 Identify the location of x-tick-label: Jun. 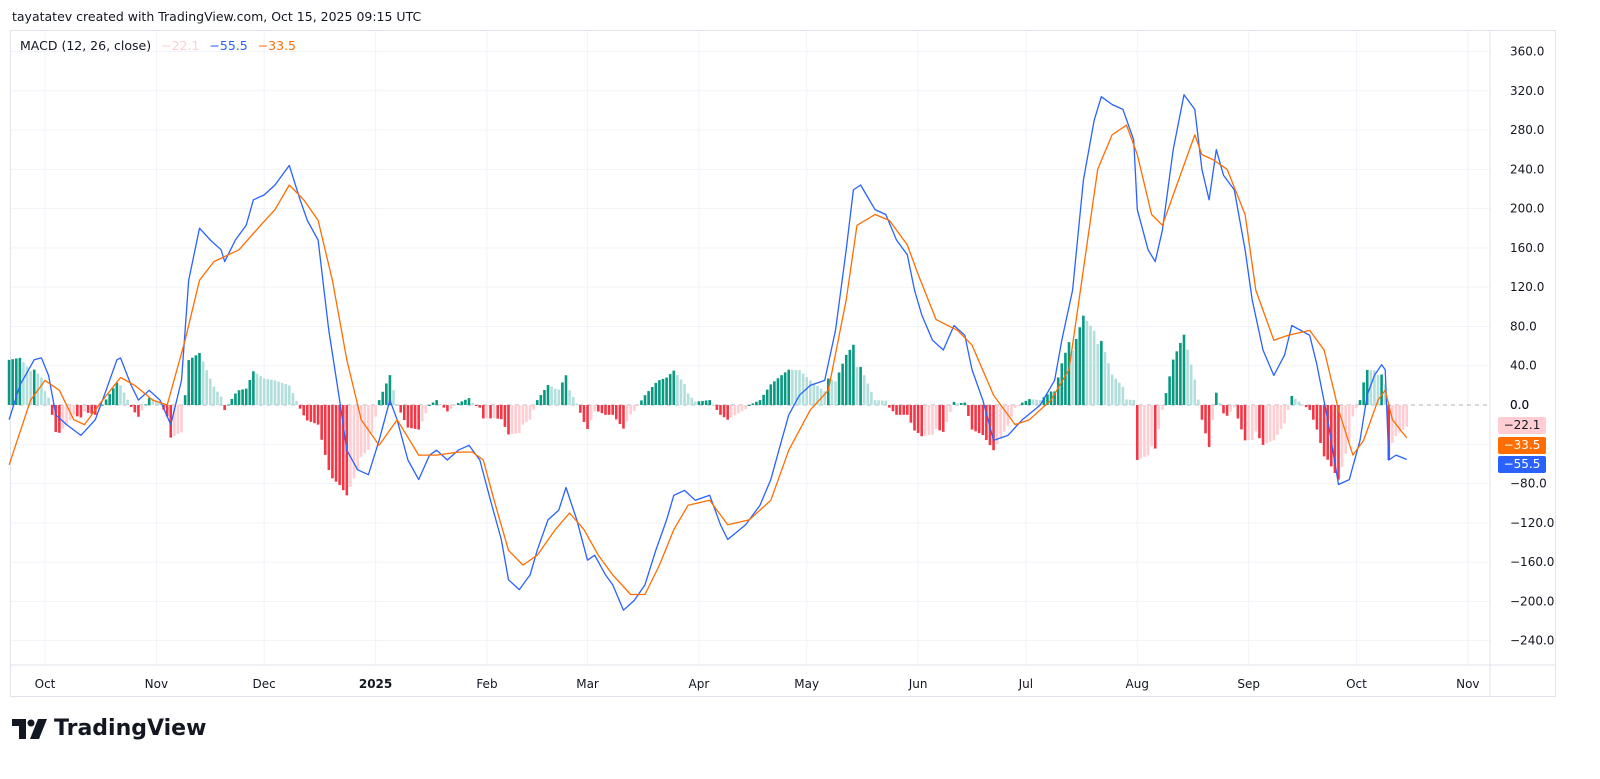
(918, 684).